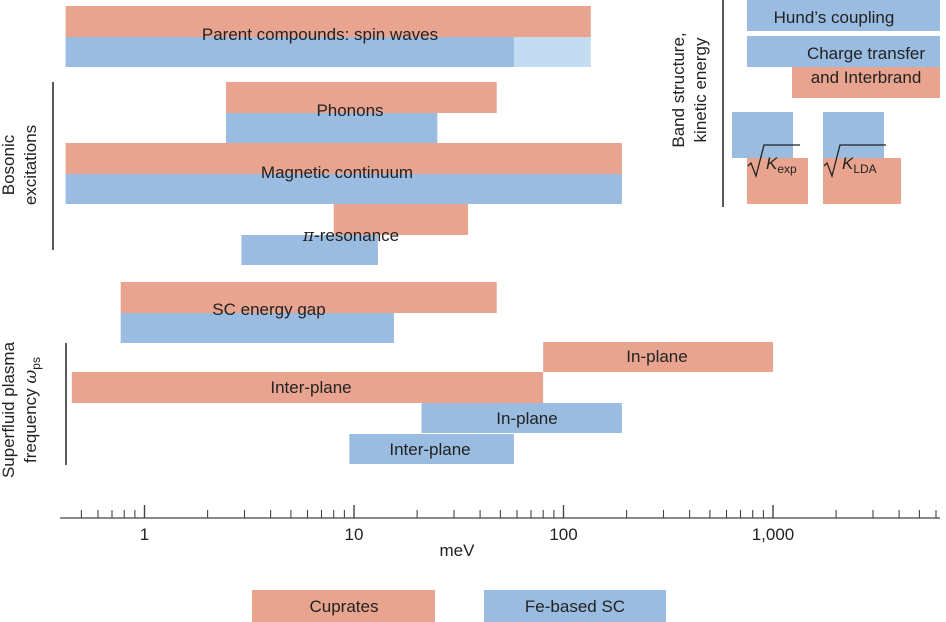 The height and width of the screenshot is (622, 946). What do you see at coordinates (552, 52) in the screenshot?
I see `bar-spin-fe-ext` at bounding box center [552, 52].